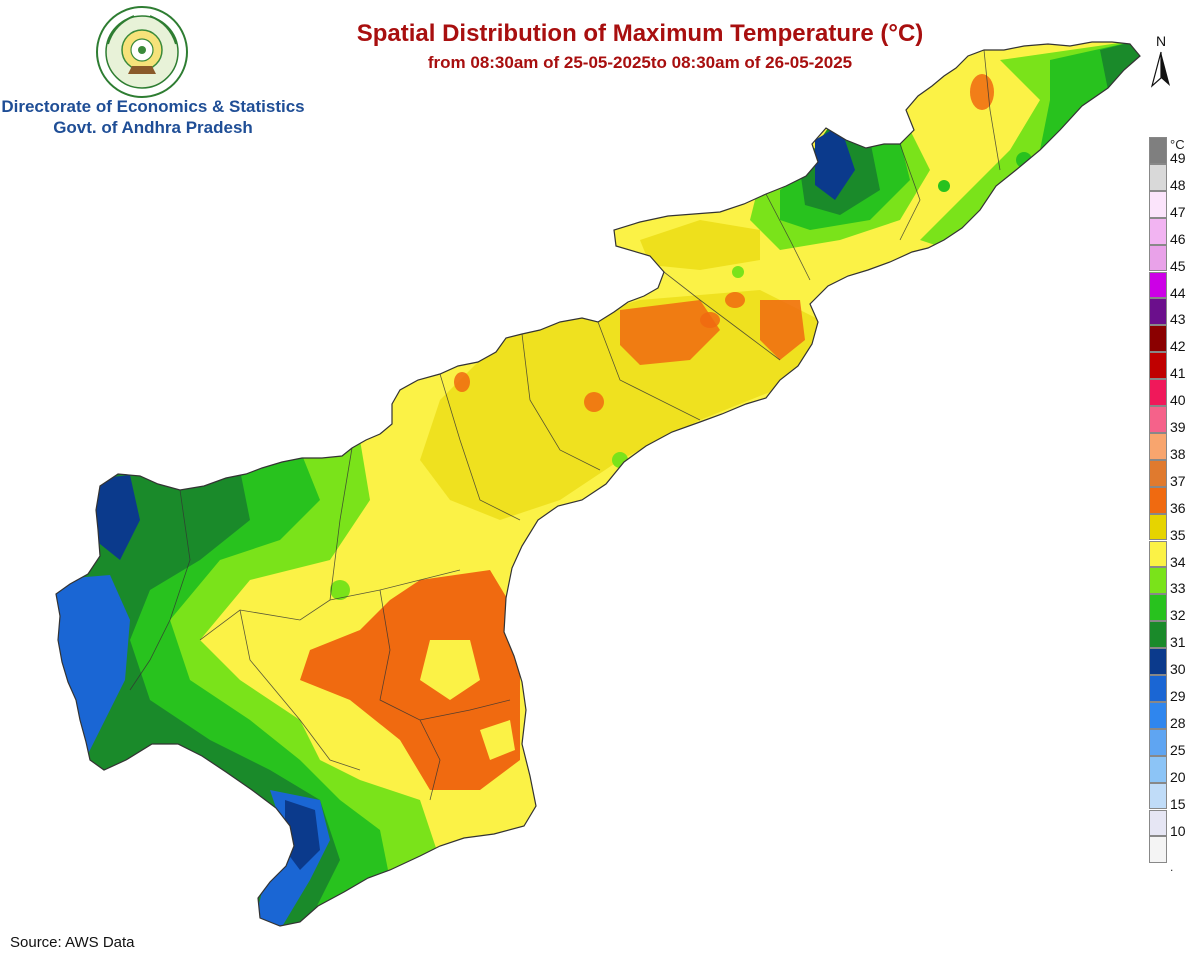 The width and height of the screenshot is (1200, 969). I want to click on legend-label: 35, so click(1178, 534).